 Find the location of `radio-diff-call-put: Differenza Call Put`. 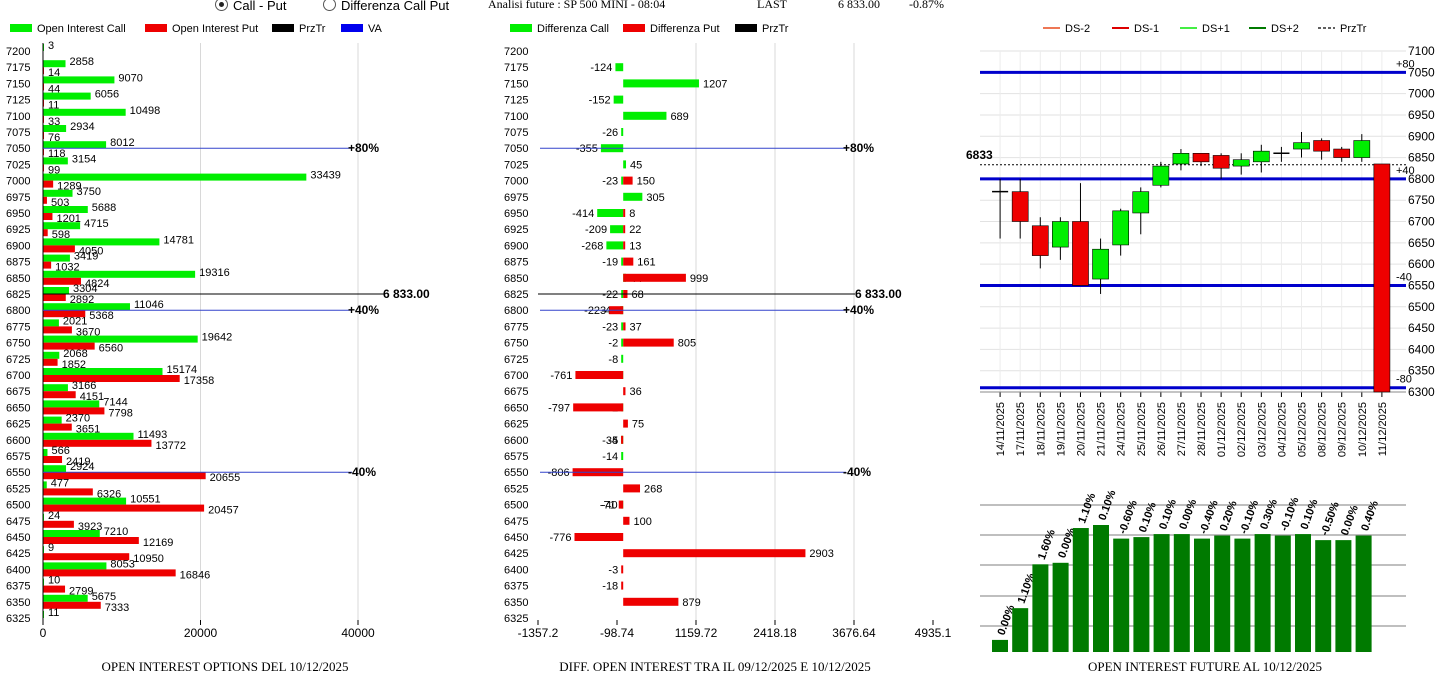

radio-diff-call-put: Differenza Call Put is located at coordinates (386, 6).